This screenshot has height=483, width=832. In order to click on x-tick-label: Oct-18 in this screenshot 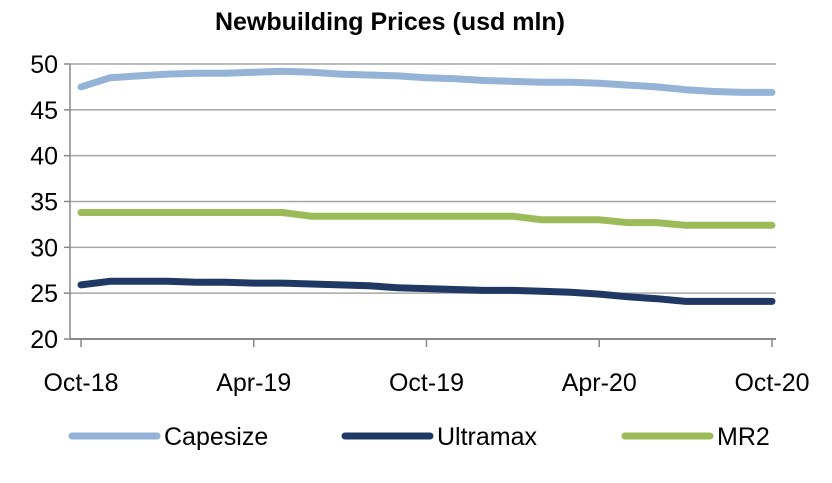, I will do `click(80, 383)`.